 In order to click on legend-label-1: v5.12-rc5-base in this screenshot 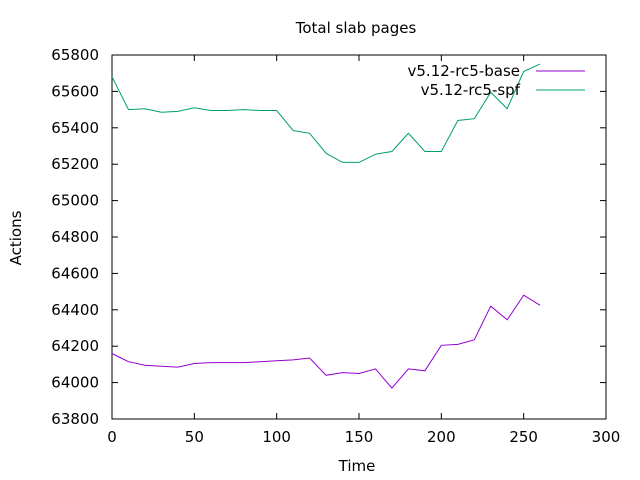, I will do `click(464, 71)`.